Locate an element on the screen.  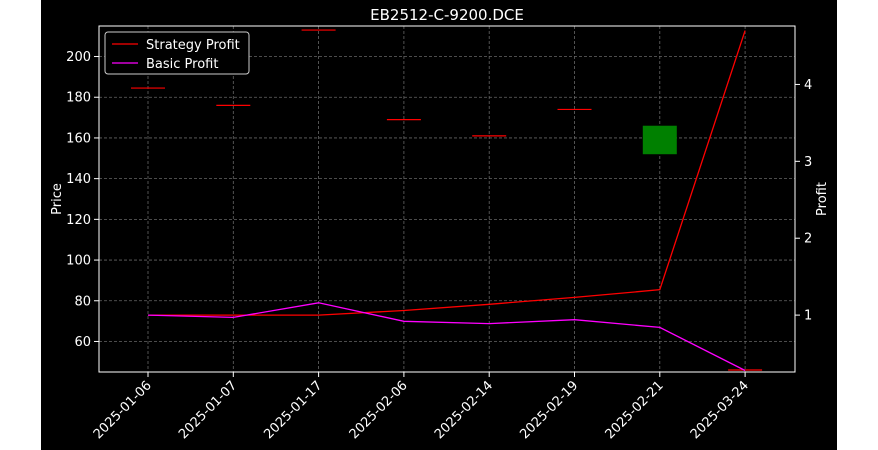
y-left-tick-label: 80 is located at coordinates (82, 301).